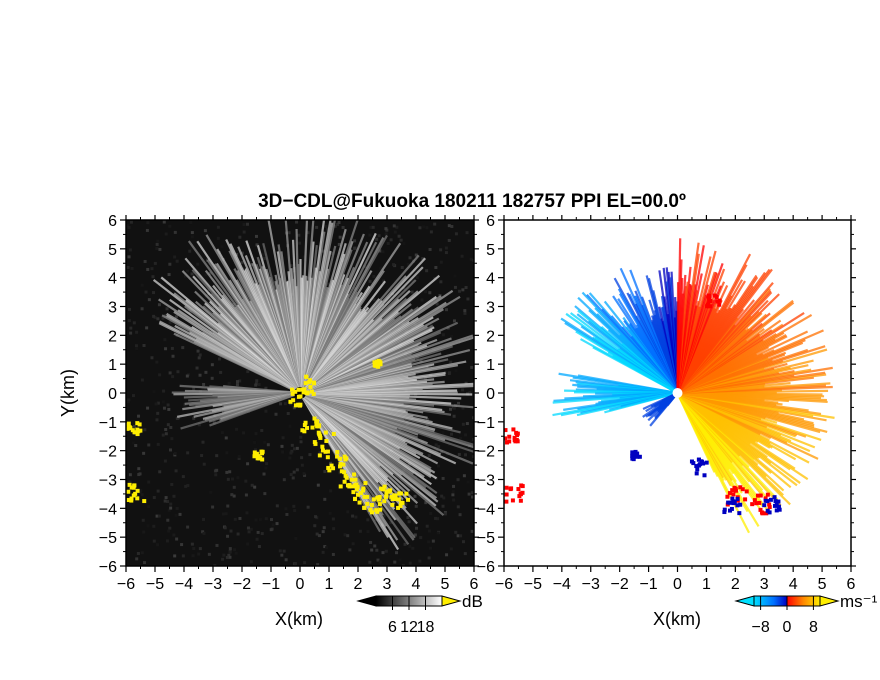 Image resolution: width=880 pixels, height=680 pixels. Describe the element at coordinates (486, 509) in the screenshot. I see `y-tick-label: −4` at that location.